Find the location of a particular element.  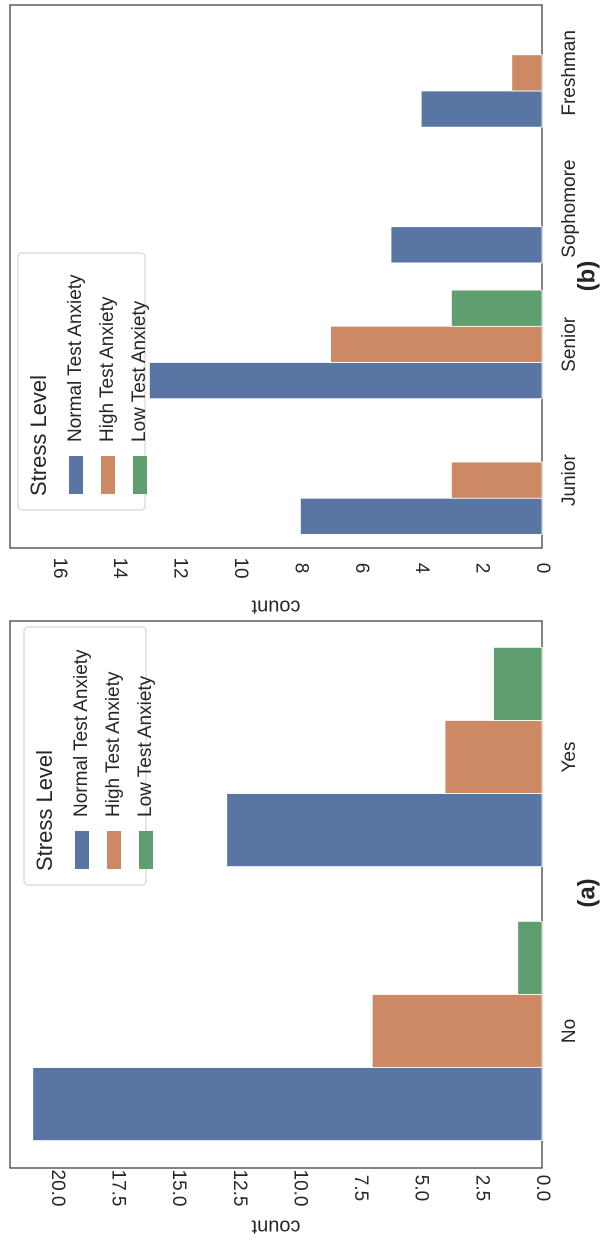

x-tick-label-no: No is located at coordinates (569, 1031).